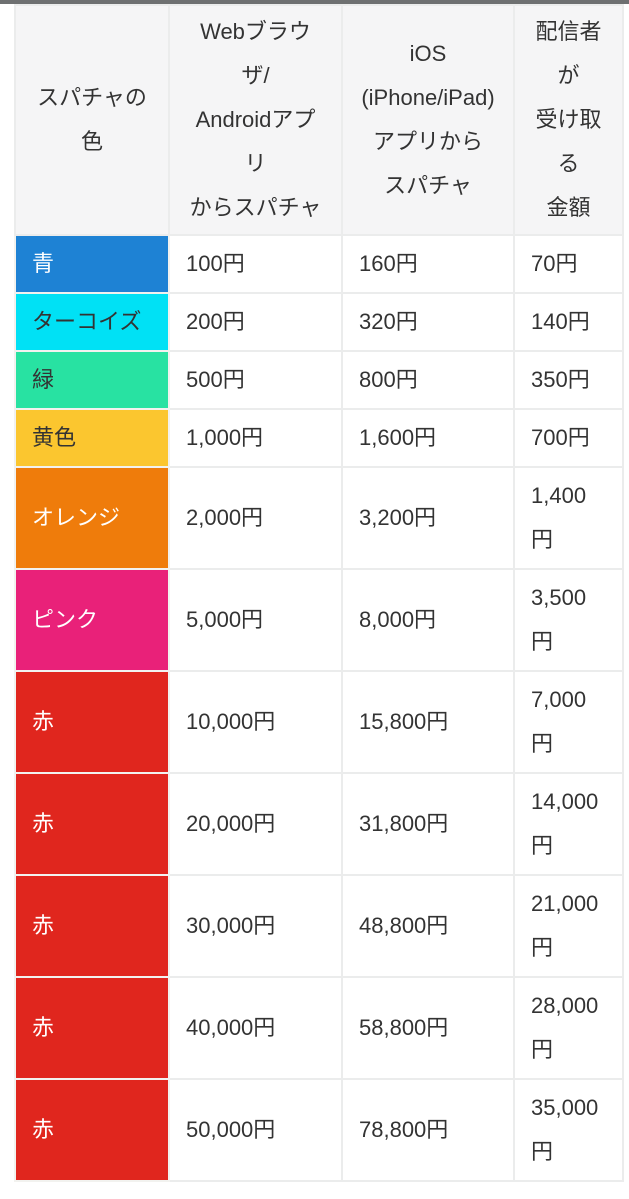 Image resolution: width=629 pixels, height=1199 pixels. What do you see at coordinates (428, 722) in the screenshot?
I see `ios-price-cell: 15,800円` at bounding box center [428, 722].